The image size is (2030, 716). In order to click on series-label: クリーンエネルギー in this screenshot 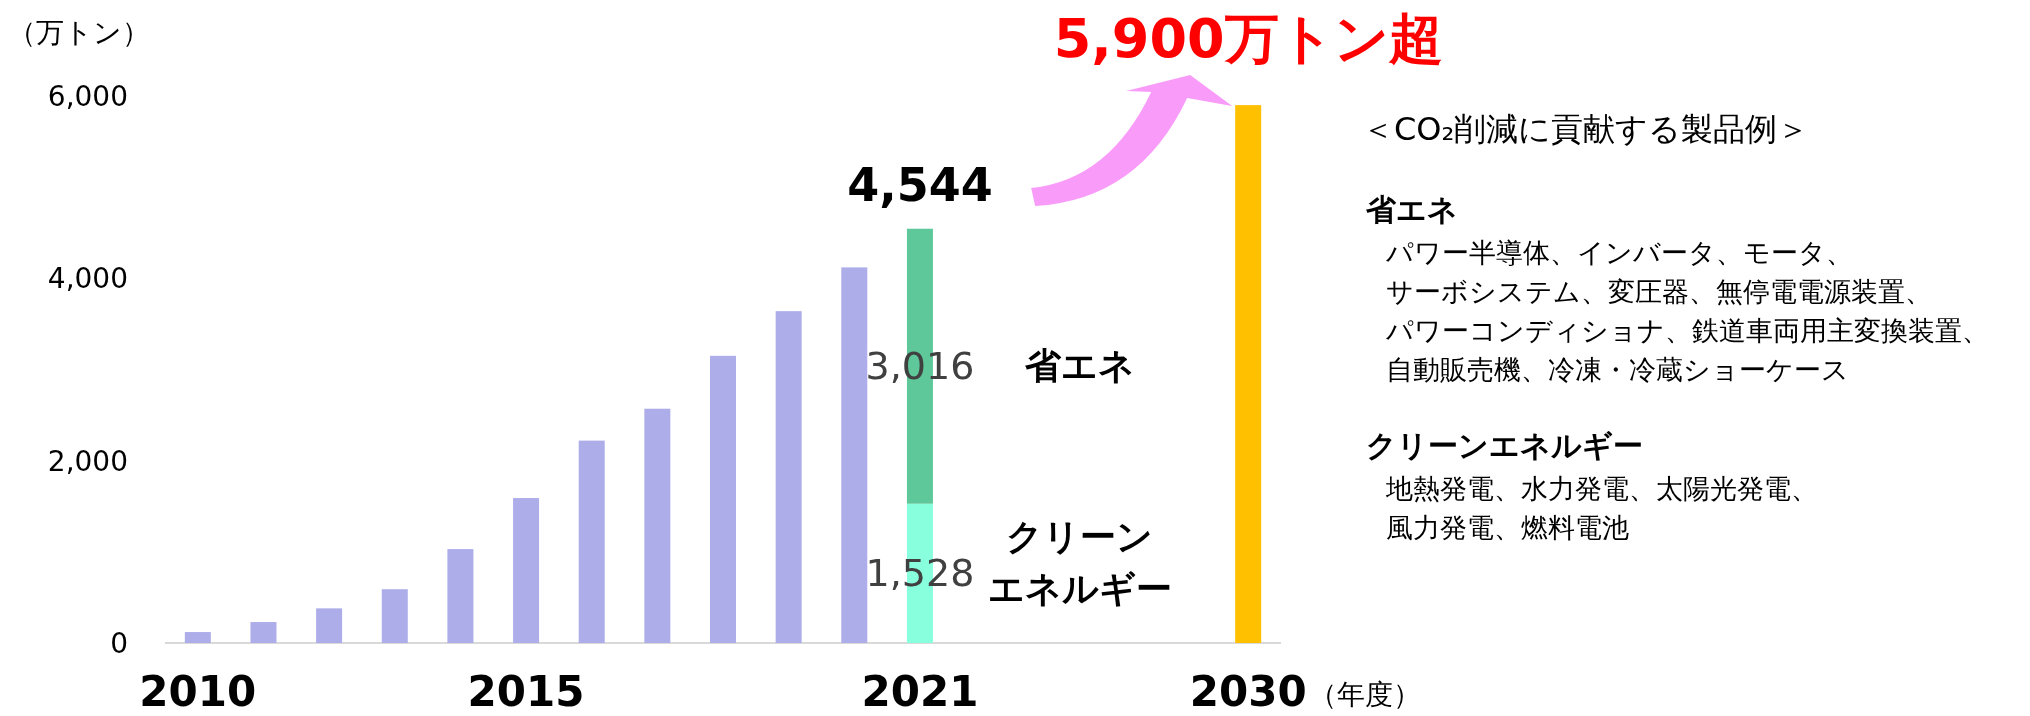, I will do `click(1079, 563)`.